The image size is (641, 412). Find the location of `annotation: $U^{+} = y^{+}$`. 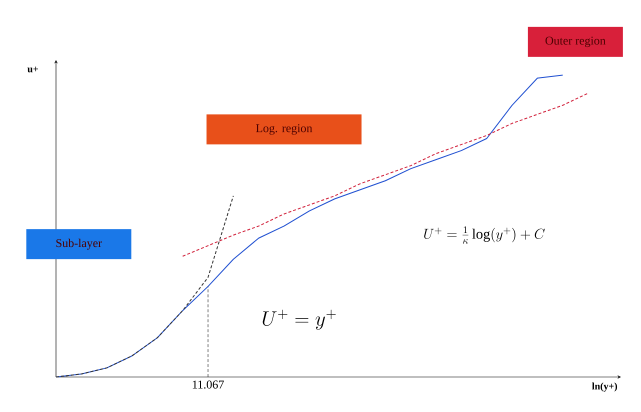

annotation: $U^{+} = y^{+}$ is located at coordinates (299, 320).